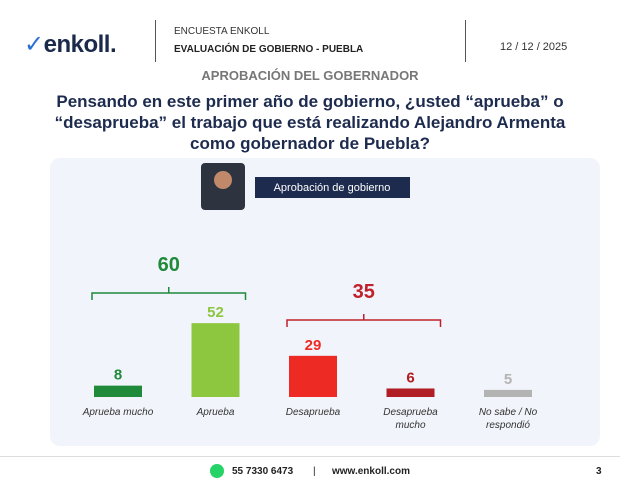 The height and width of the screenshot is (482, 620). Describe the element at coordinates (310, 75) in the screenshot. I see `section-title: APROBACIÓN DEL GOBERNADOR` at that location.